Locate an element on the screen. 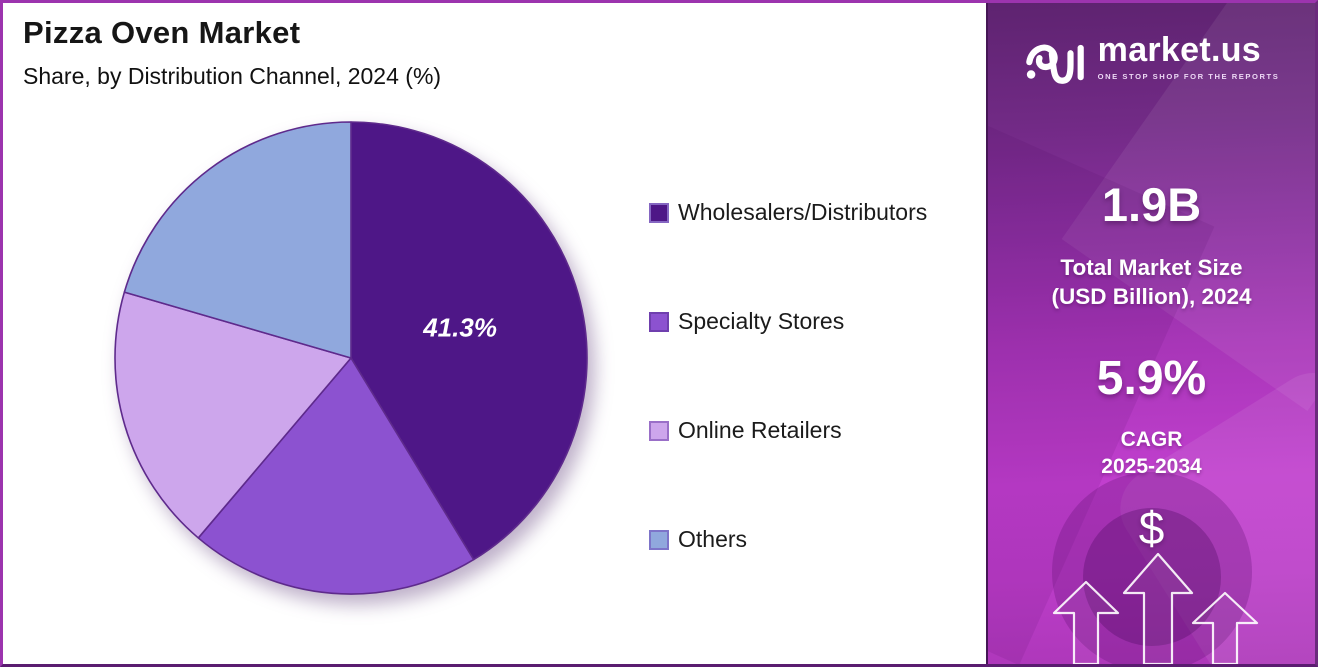  growth-arrows-icon is located at coordinates (1155, 608).